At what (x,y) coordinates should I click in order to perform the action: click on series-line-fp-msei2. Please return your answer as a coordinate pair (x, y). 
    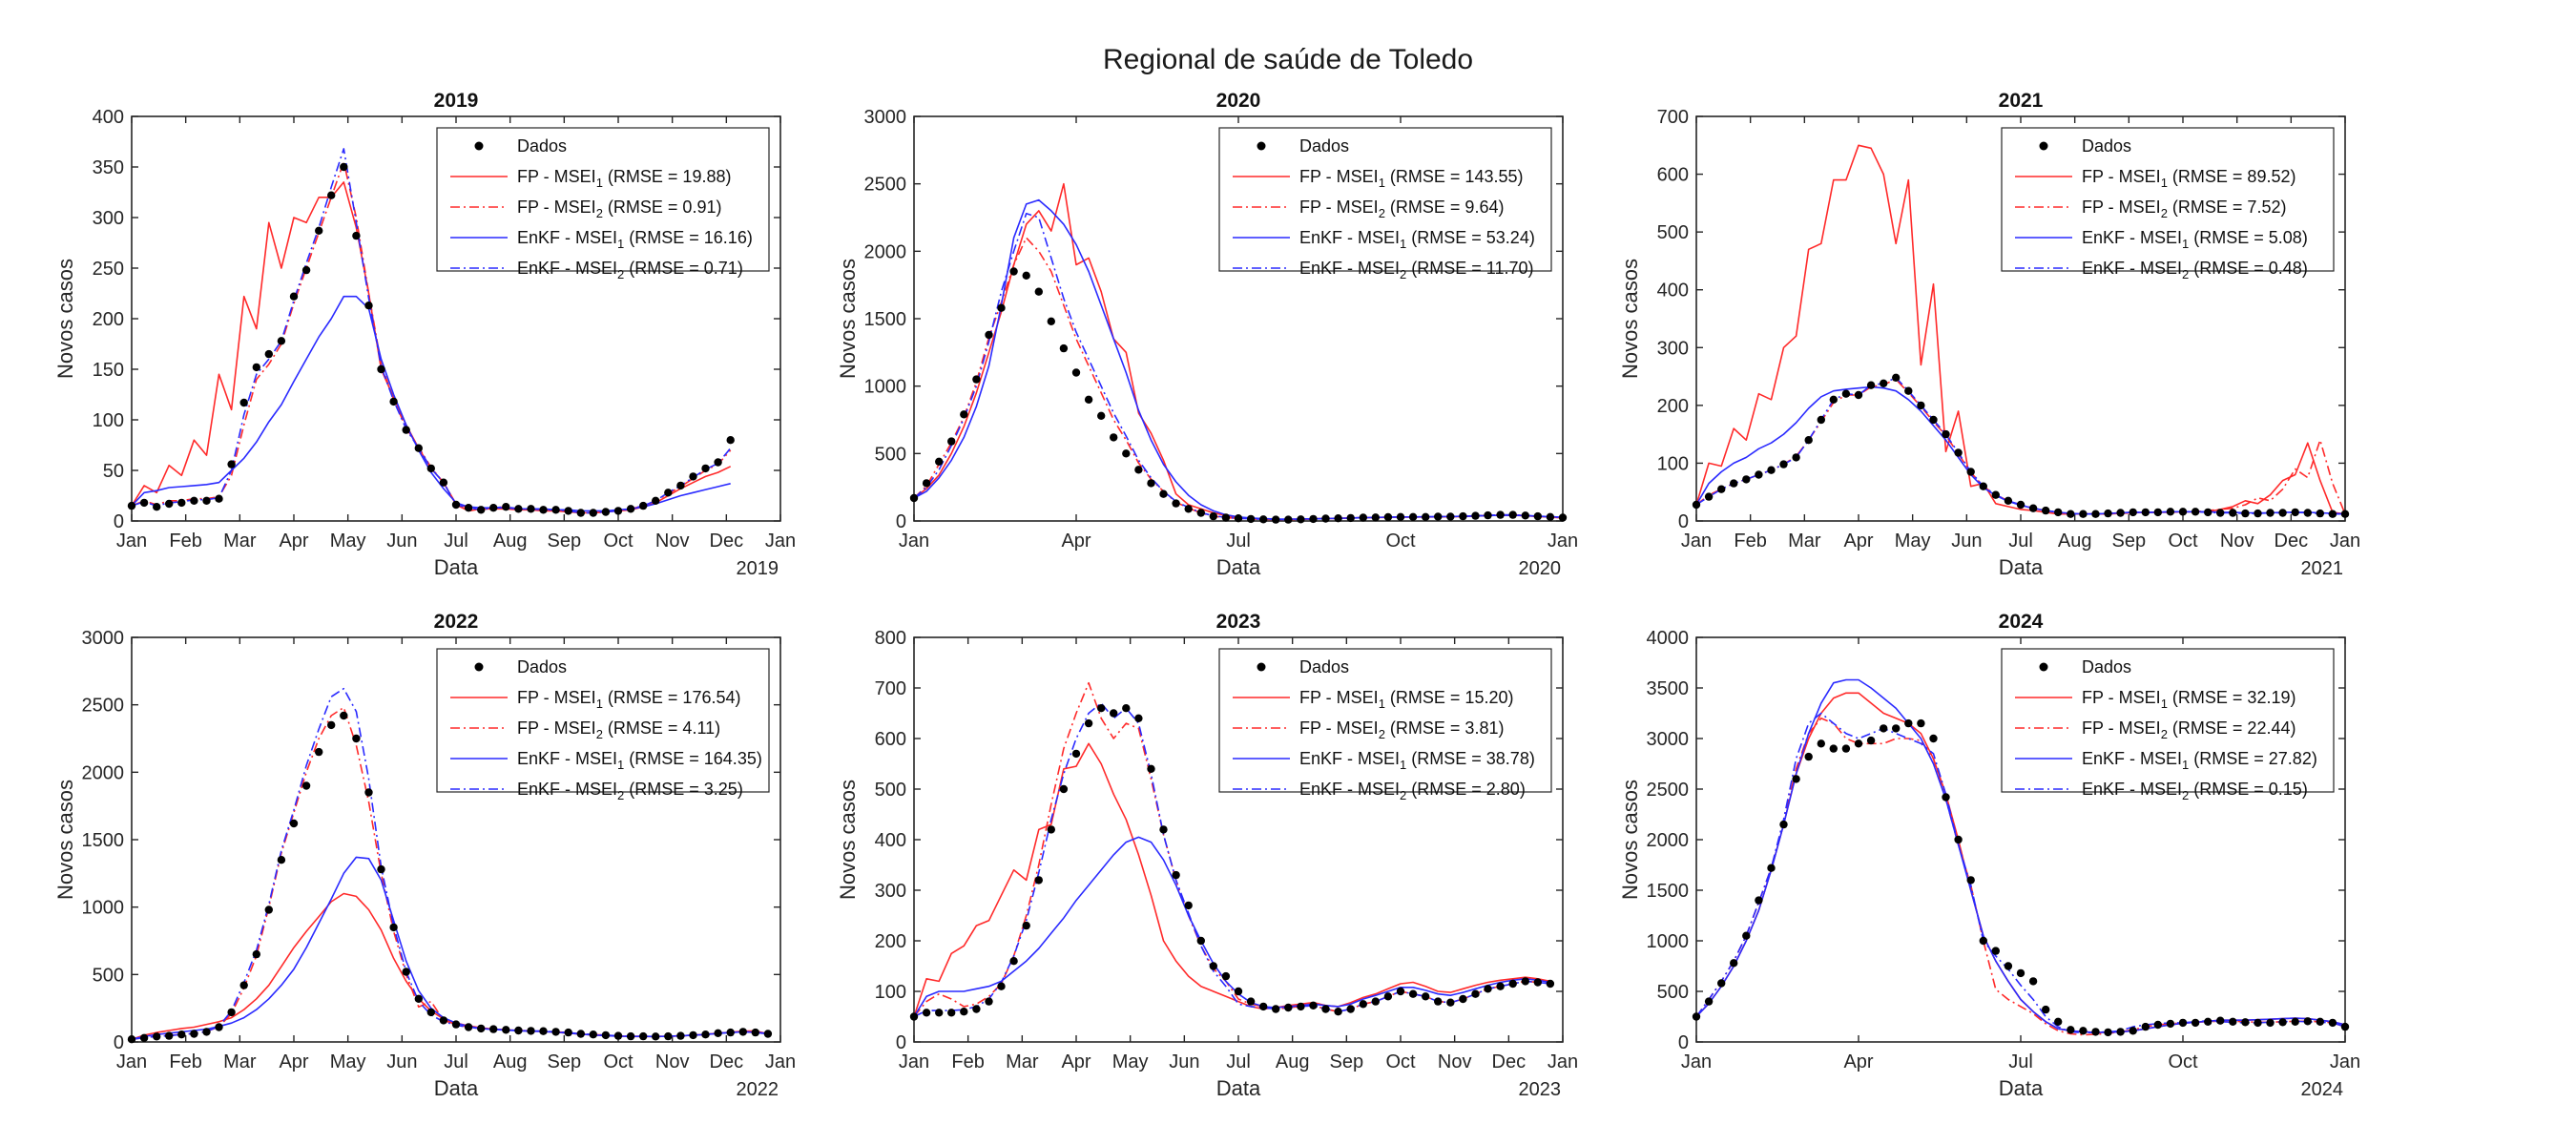
    Looking at the image, I should click on (450, 873).